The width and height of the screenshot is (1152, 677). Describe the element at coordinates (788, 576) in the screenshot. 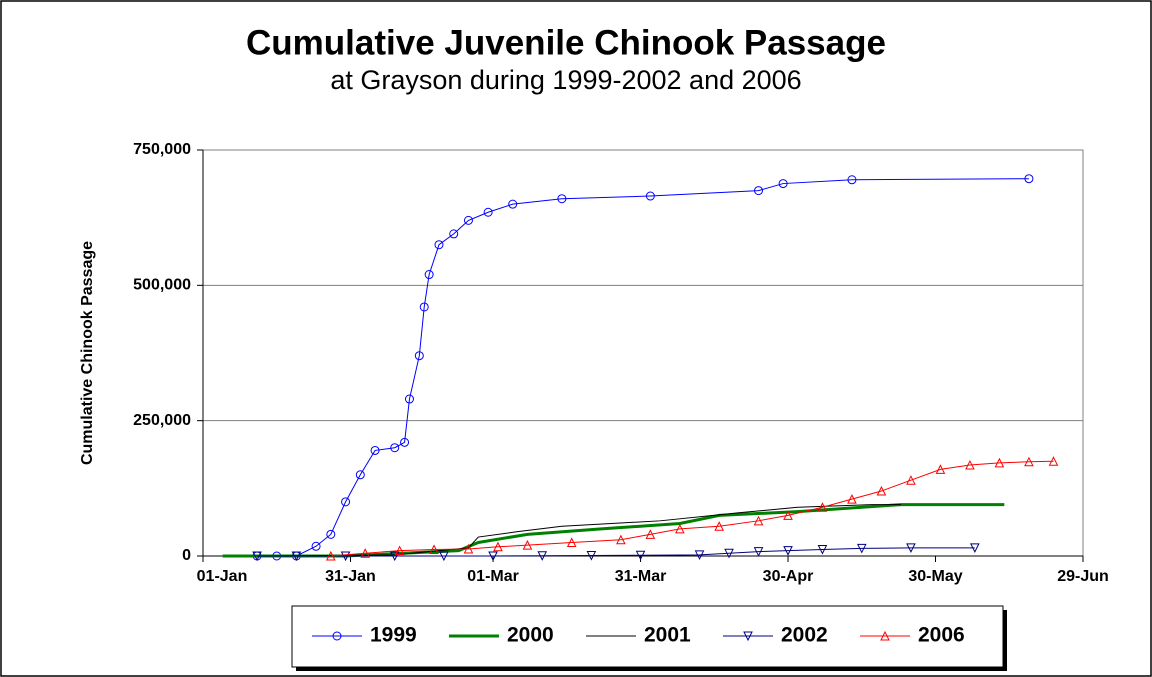

I see `x-tick-label: 30-Apr` at that location.